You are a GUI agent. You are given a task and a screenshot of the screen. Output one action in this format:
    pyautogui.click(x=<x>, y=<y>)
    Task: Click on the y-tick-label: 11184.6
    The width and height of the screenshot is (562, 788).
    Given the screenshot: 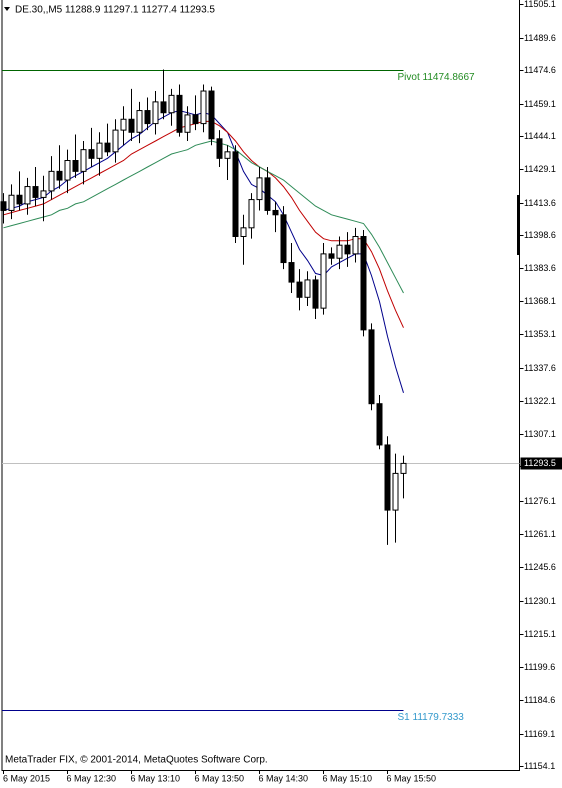 What is the action you would take?
    pyautogui.click(x=539, y=700)
    